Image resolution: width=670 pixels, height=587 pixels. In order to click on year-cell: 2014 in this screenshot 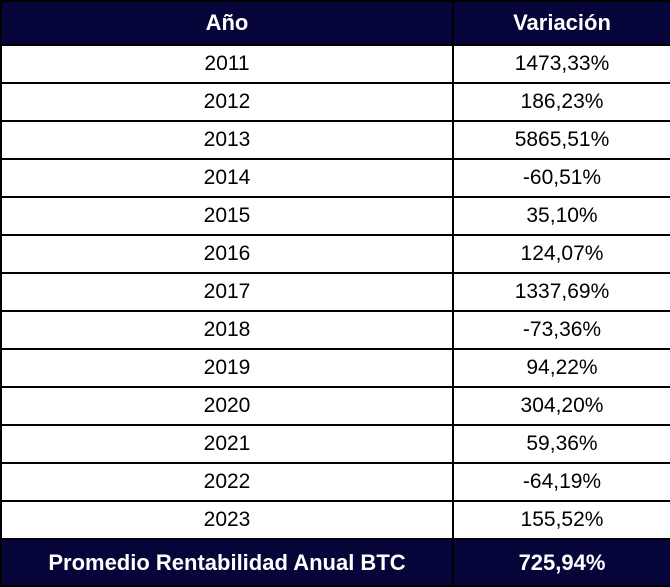, I will do `click(227, 178)`.